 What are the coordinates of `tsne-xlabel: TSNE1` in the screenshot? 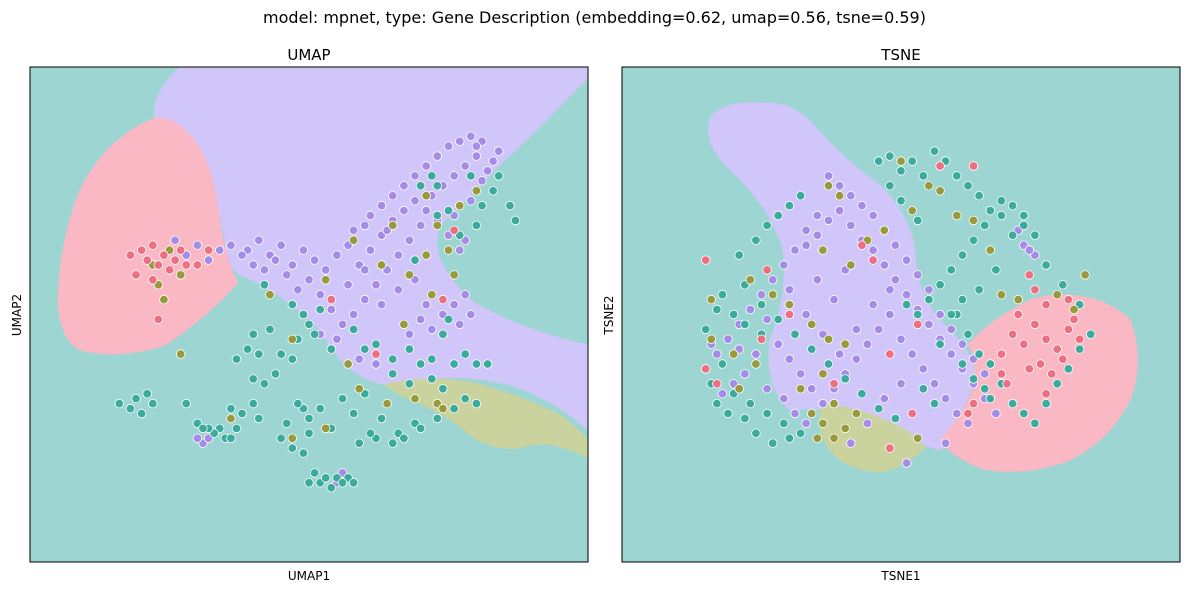 It's located at (900, 576).